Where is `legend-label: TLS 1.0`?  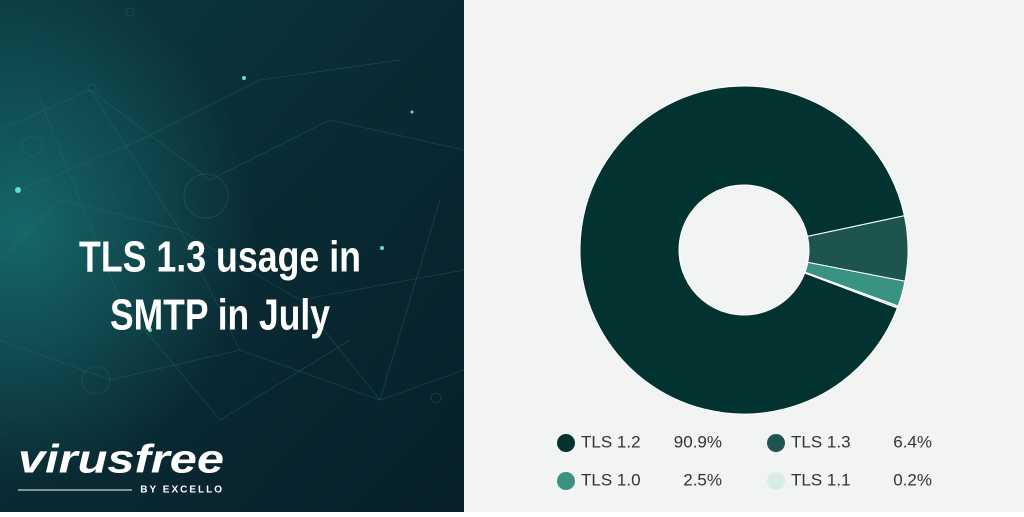
legend-label: TLS 1.0 is located at coordinates (611, 479).